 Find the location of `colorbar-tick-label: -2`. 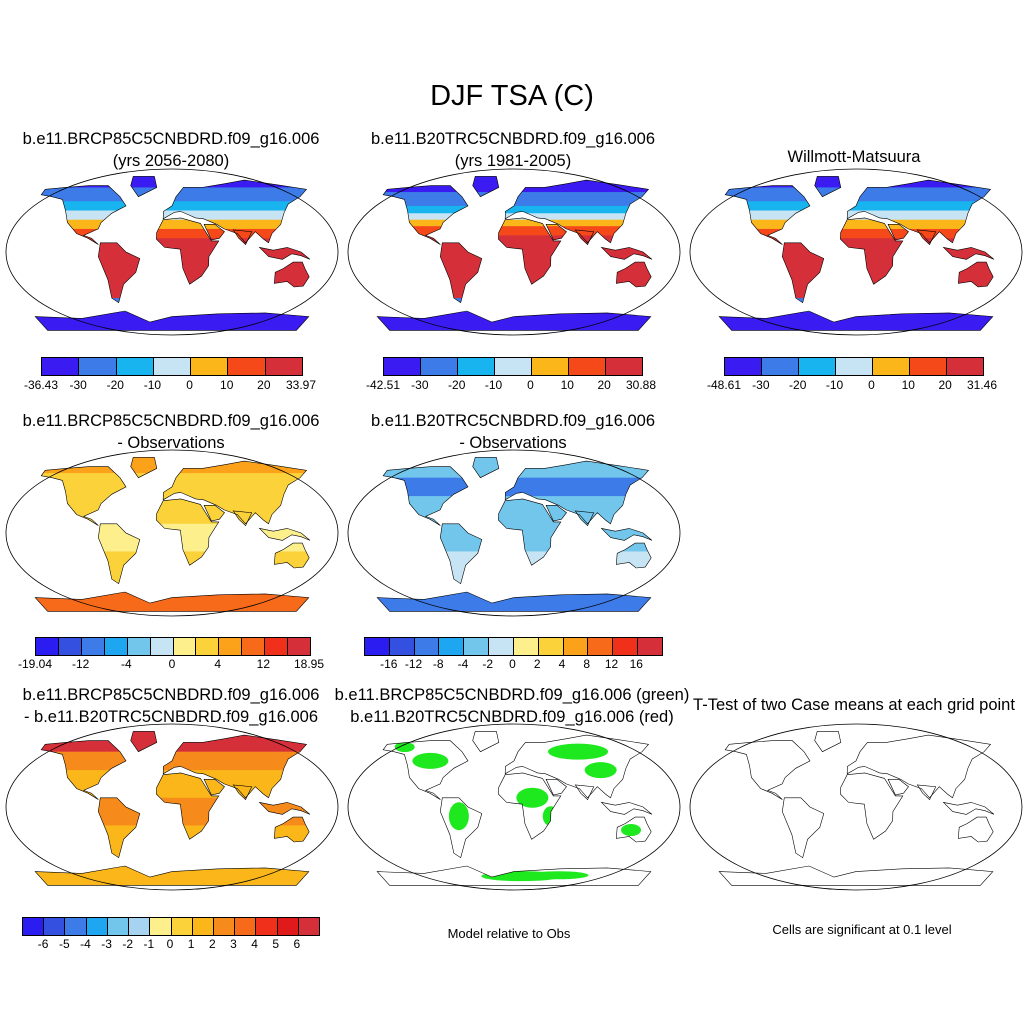

colorbar-tick-label: -2 is located at coordinates (488, 664).